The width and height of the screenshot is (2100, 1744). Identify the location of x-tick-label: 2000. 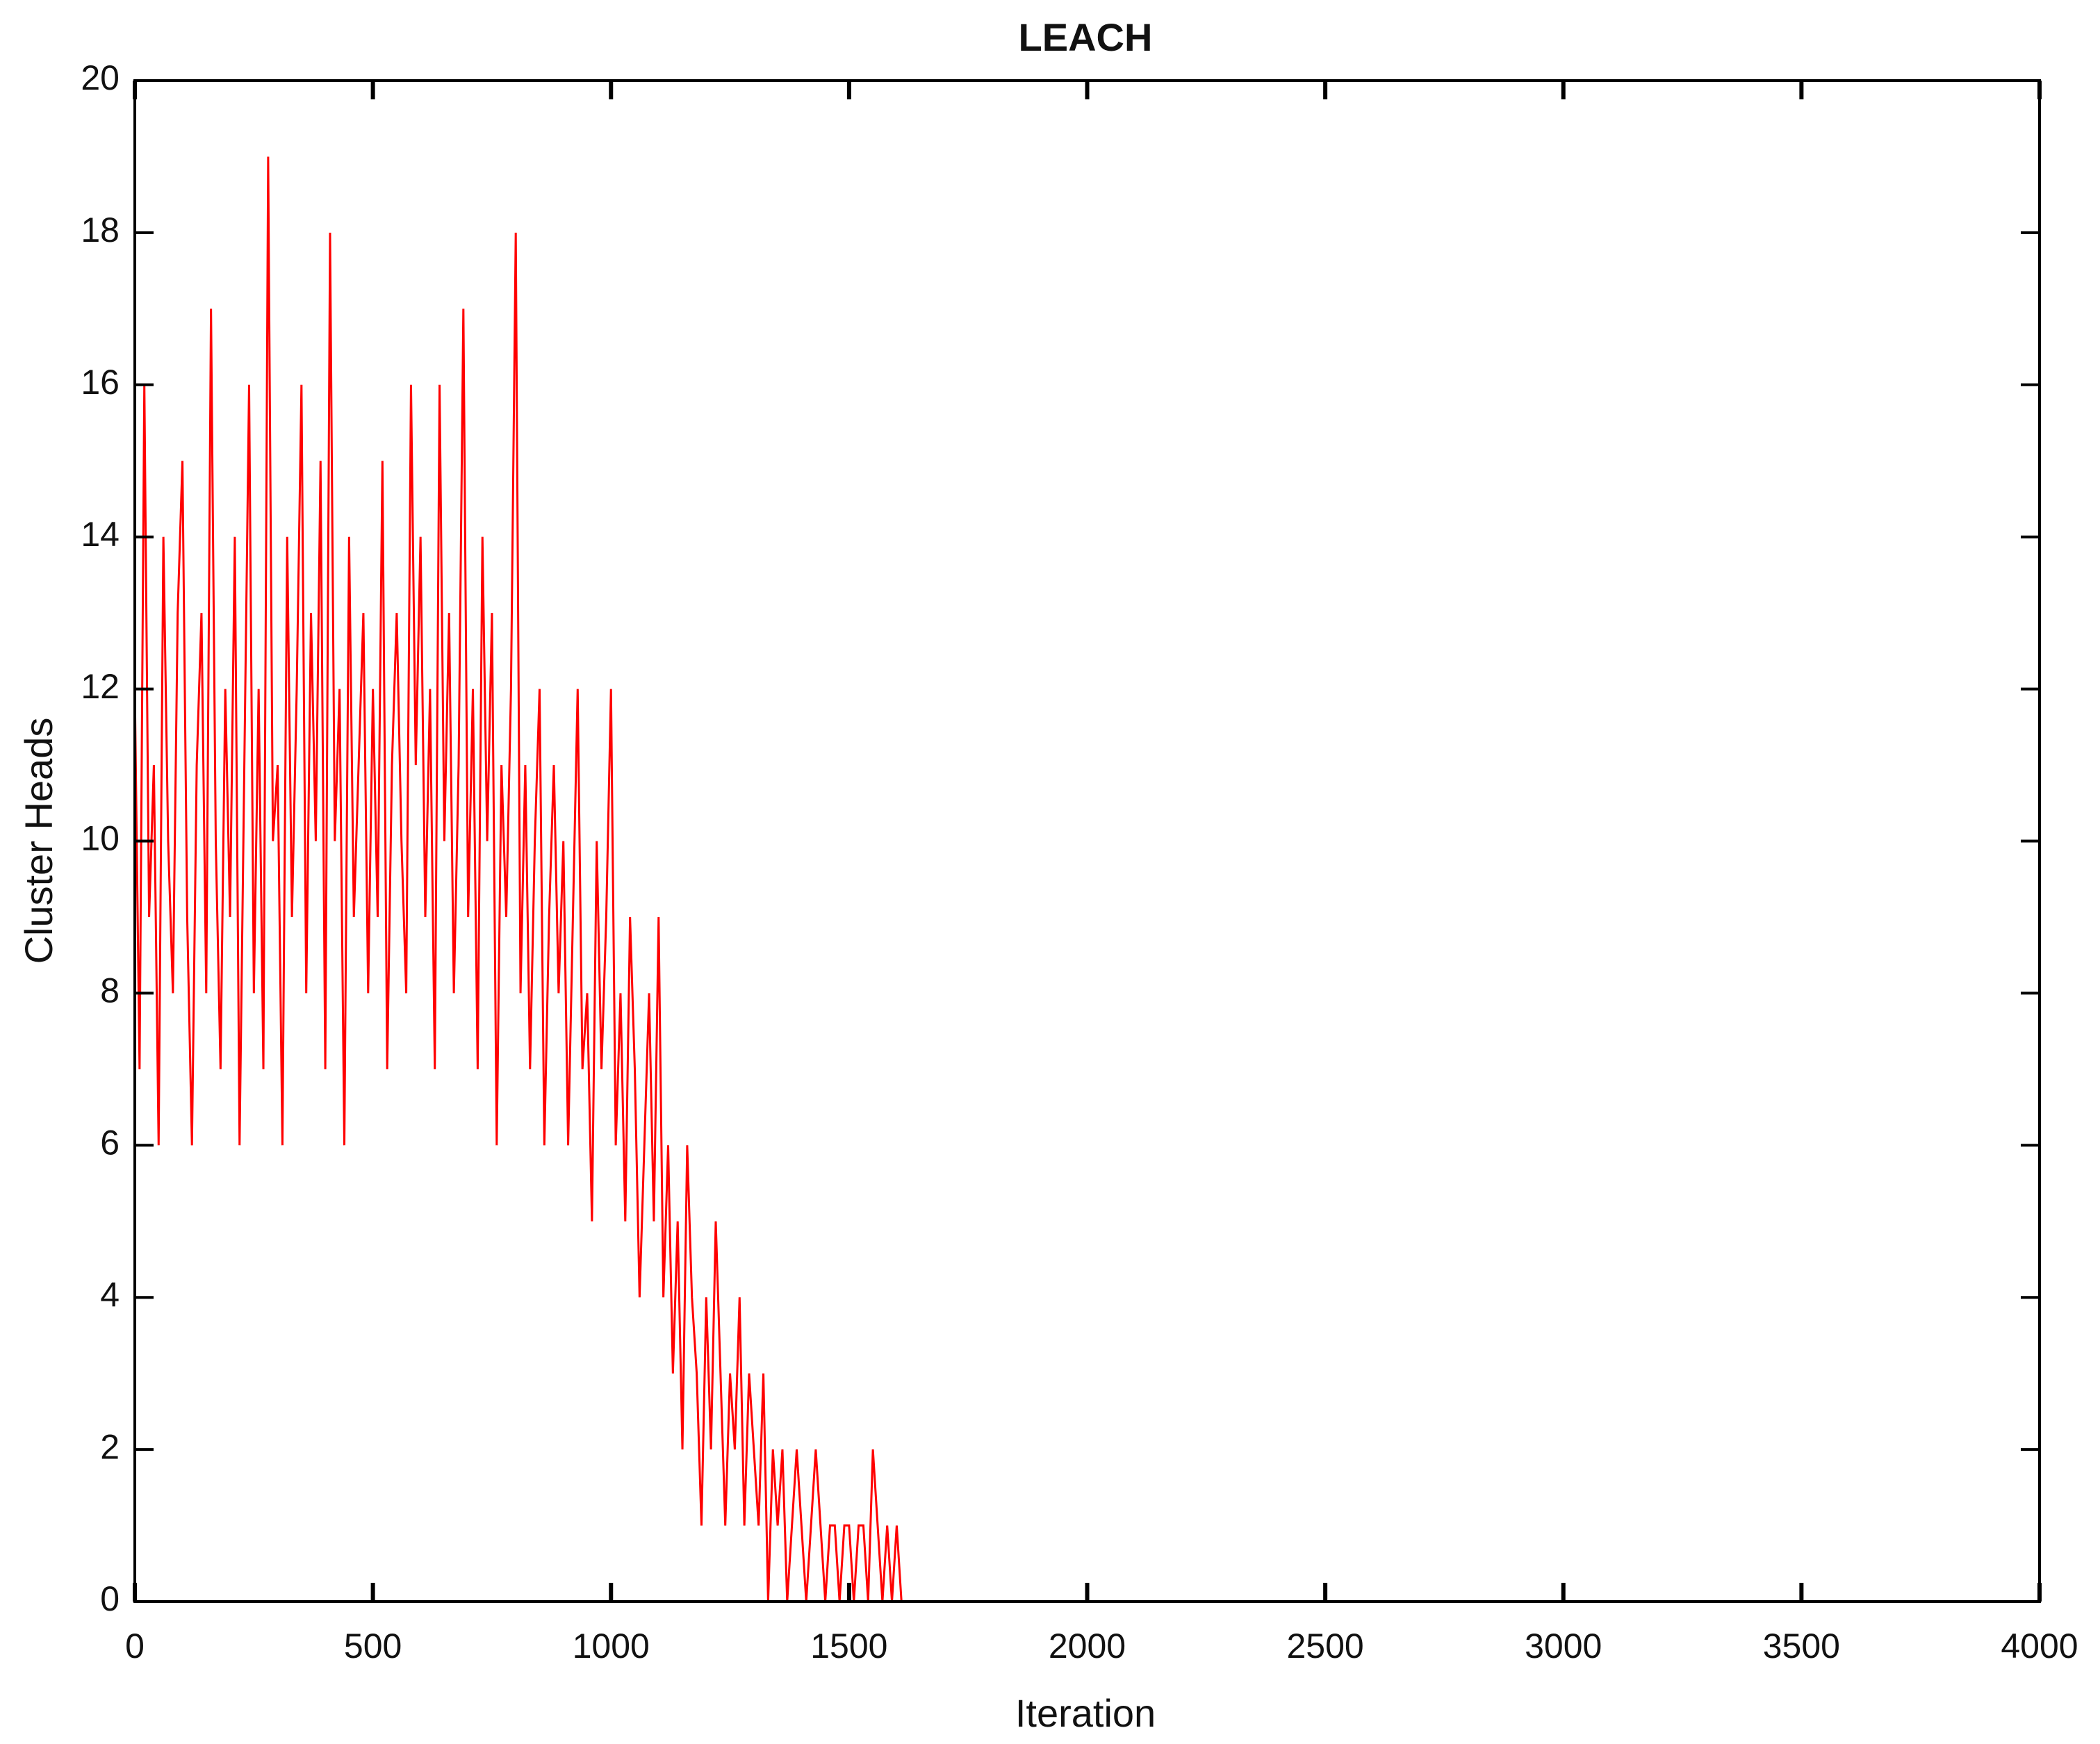
(1087, 1646).